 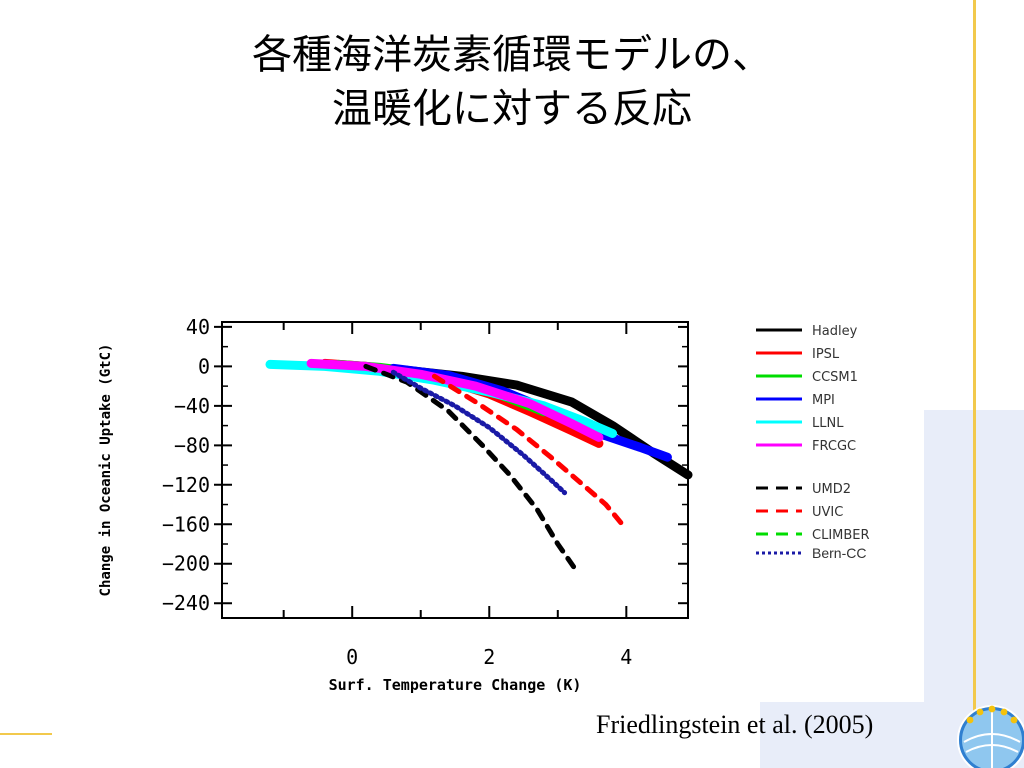 I want to click on y-tick-label: −120, so click(x=186, y=485).